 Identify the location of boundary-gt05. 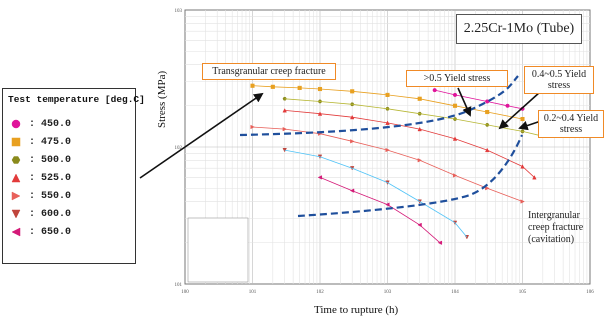
(379, 106).